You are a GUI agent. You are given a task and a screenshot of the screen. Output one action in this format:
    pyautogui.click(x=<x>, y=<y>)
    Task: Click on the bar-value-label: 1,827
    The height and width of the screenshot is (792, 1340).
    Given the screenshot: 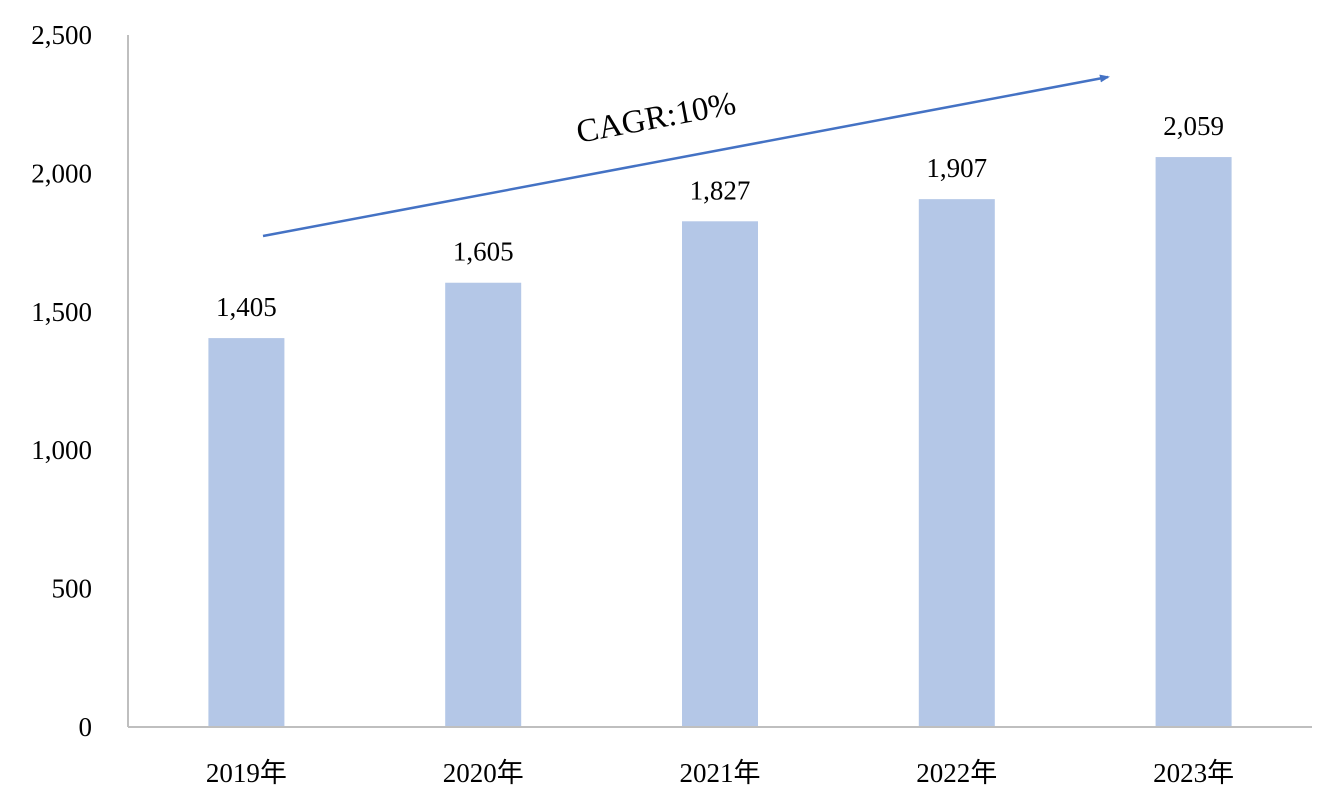 What is the action you would take?
    pyautogui.click(x=720, y=190)
    